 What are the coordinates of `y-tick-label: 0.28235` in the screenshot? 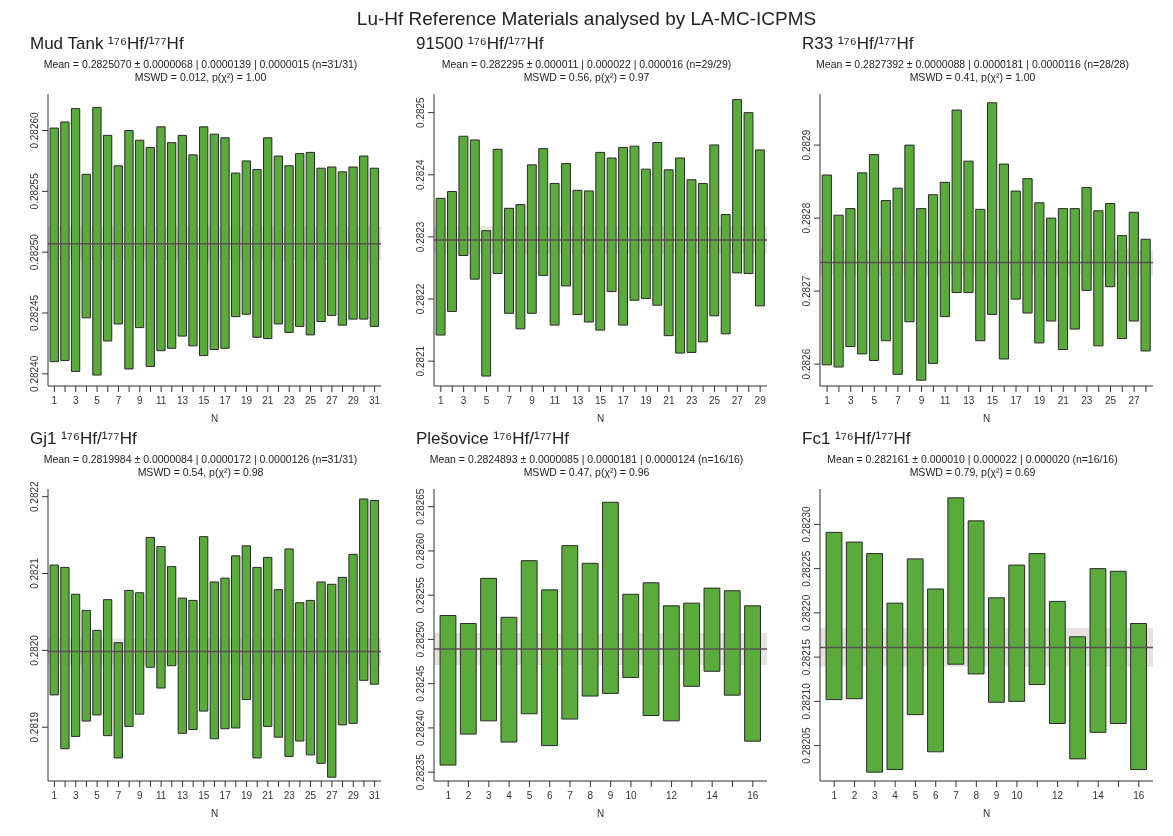 It's located at (420, 772).